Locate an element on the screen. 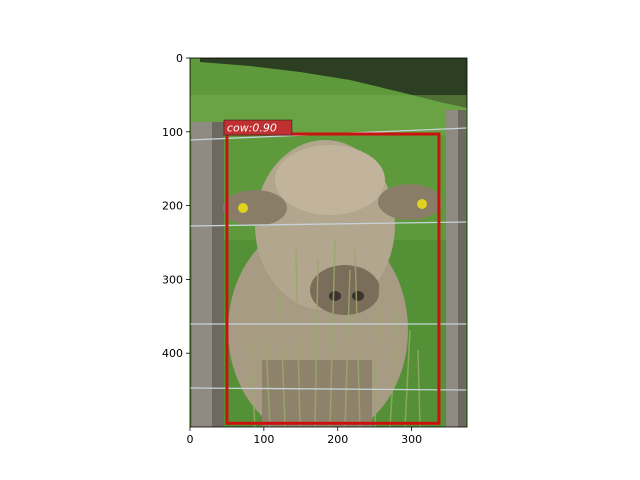 The width and height of the screenshot is (640, 480). y-tick-label: 400 is located at coordinates (172, 353).